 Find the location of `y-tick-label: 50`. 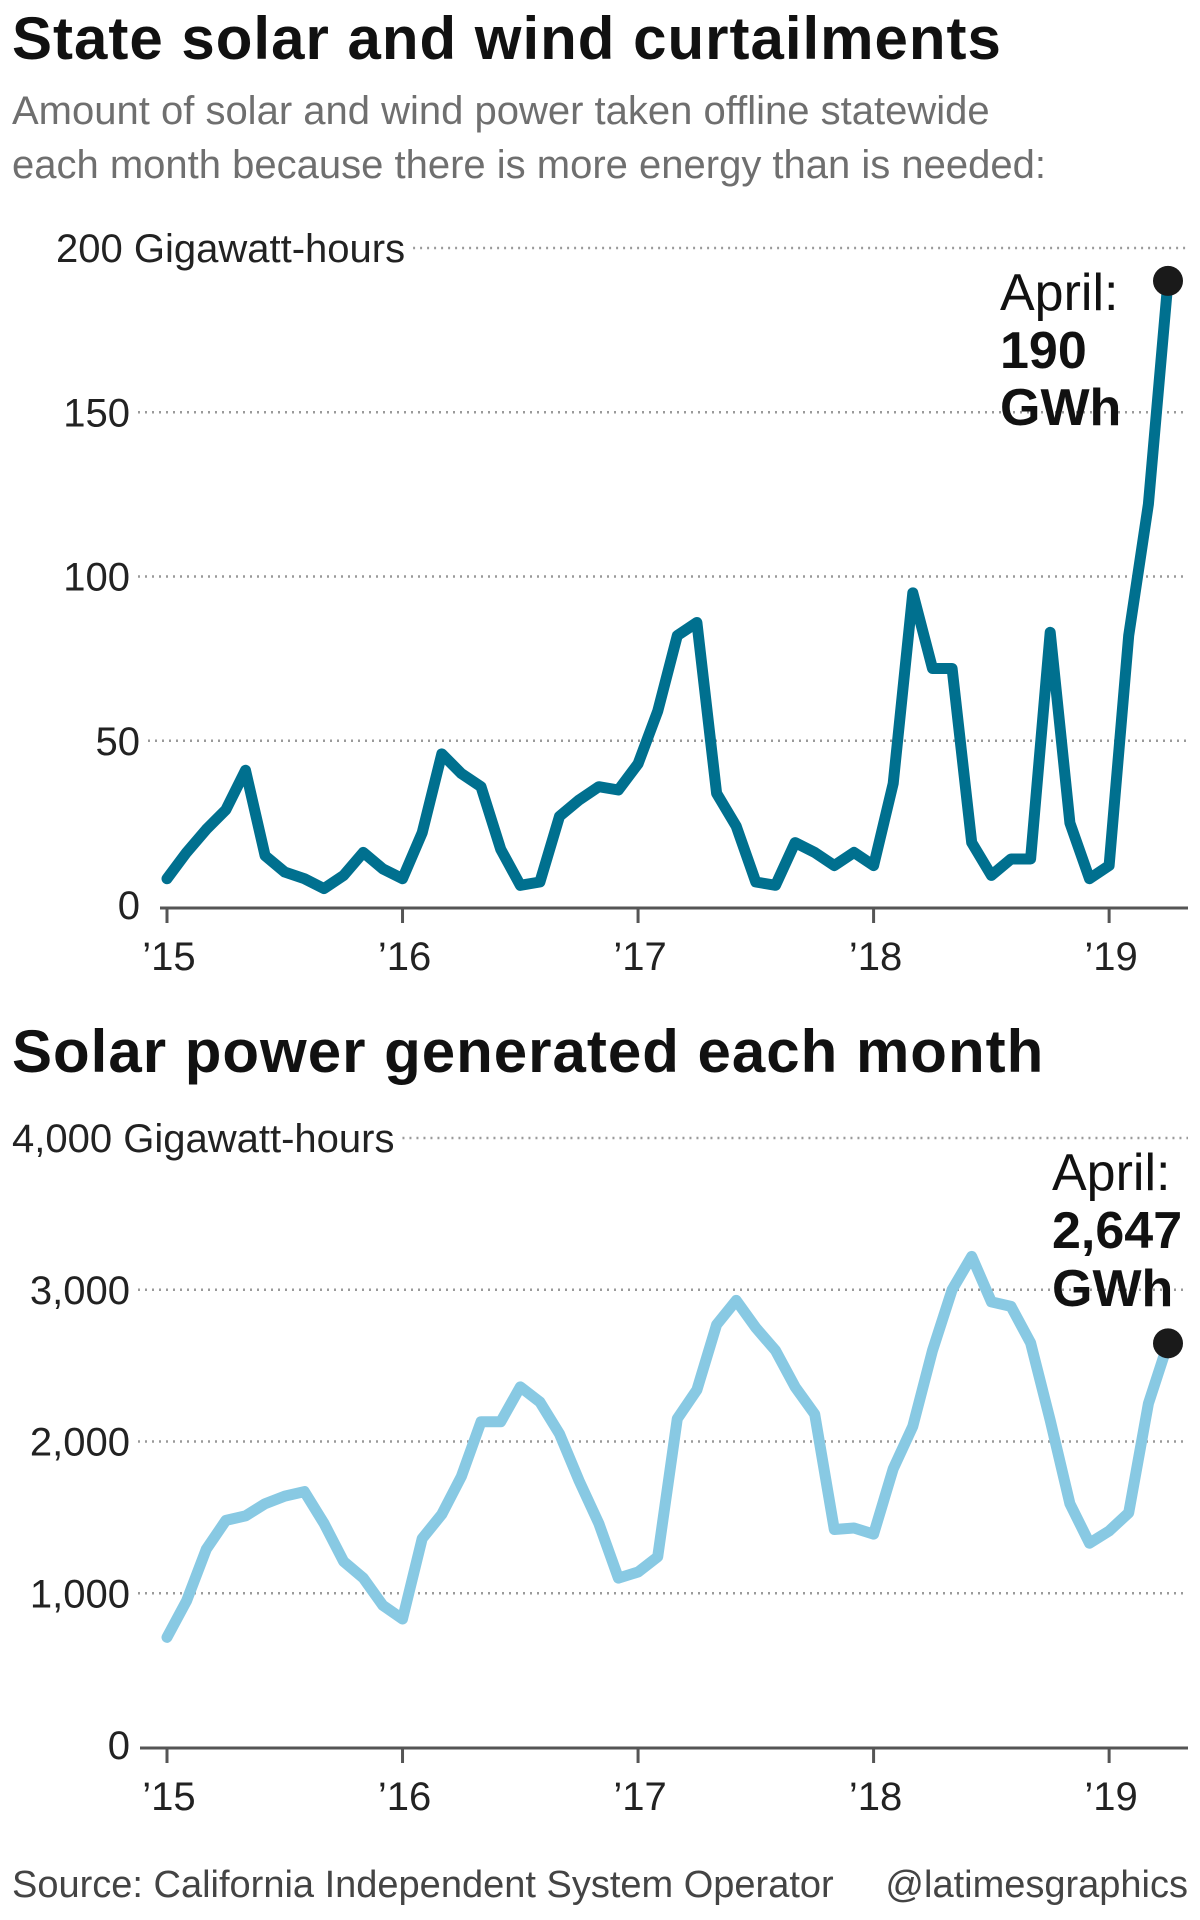

y-tick-label: 50 is located at coordinates (118, 742).